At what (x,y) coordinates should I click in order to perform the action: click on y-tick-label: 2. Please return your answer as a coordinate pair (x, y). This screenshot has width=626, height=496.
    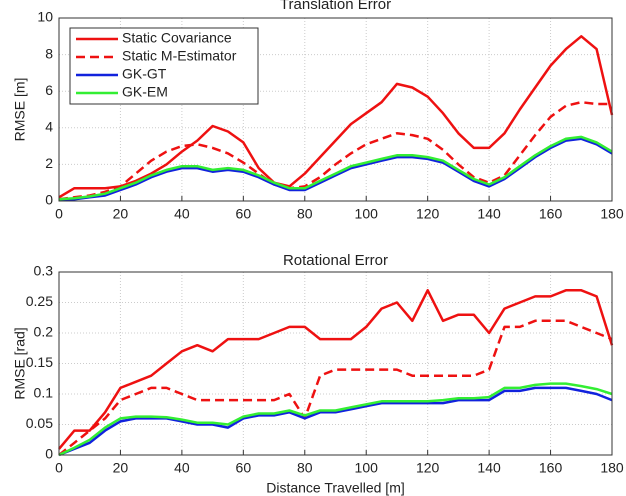
    Looking at the image, I should click on (49, 163).